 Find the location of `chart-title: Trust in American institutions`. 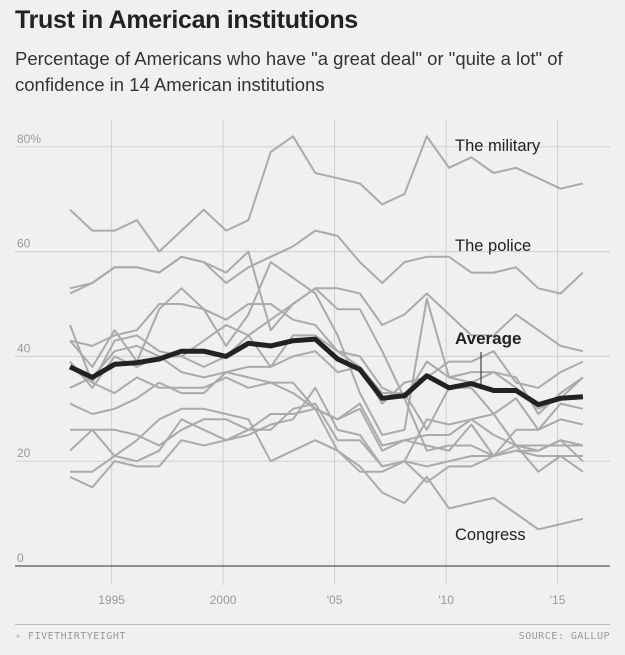

chart-title: Trust in American institutions is located at coordinates (186, 20).